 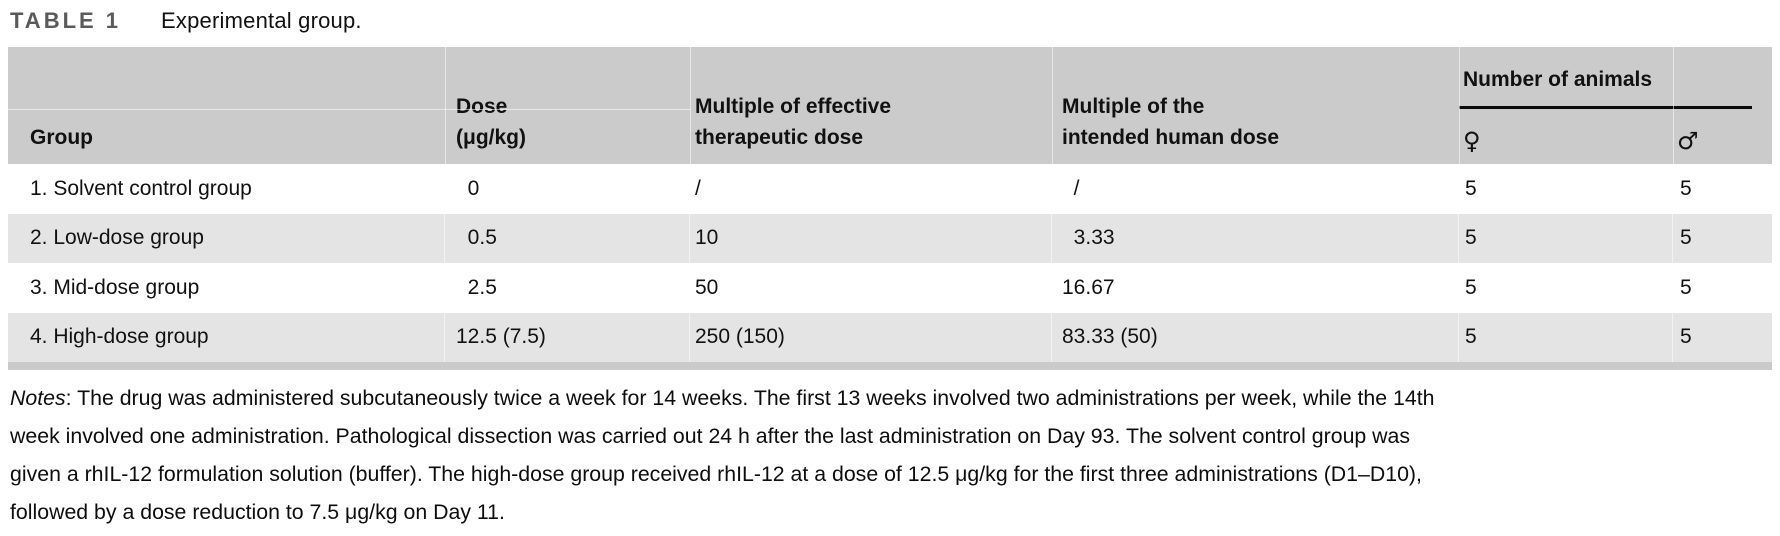 I want to click on cell-multiple-human: 16.67, so click(x=1088, y=287).